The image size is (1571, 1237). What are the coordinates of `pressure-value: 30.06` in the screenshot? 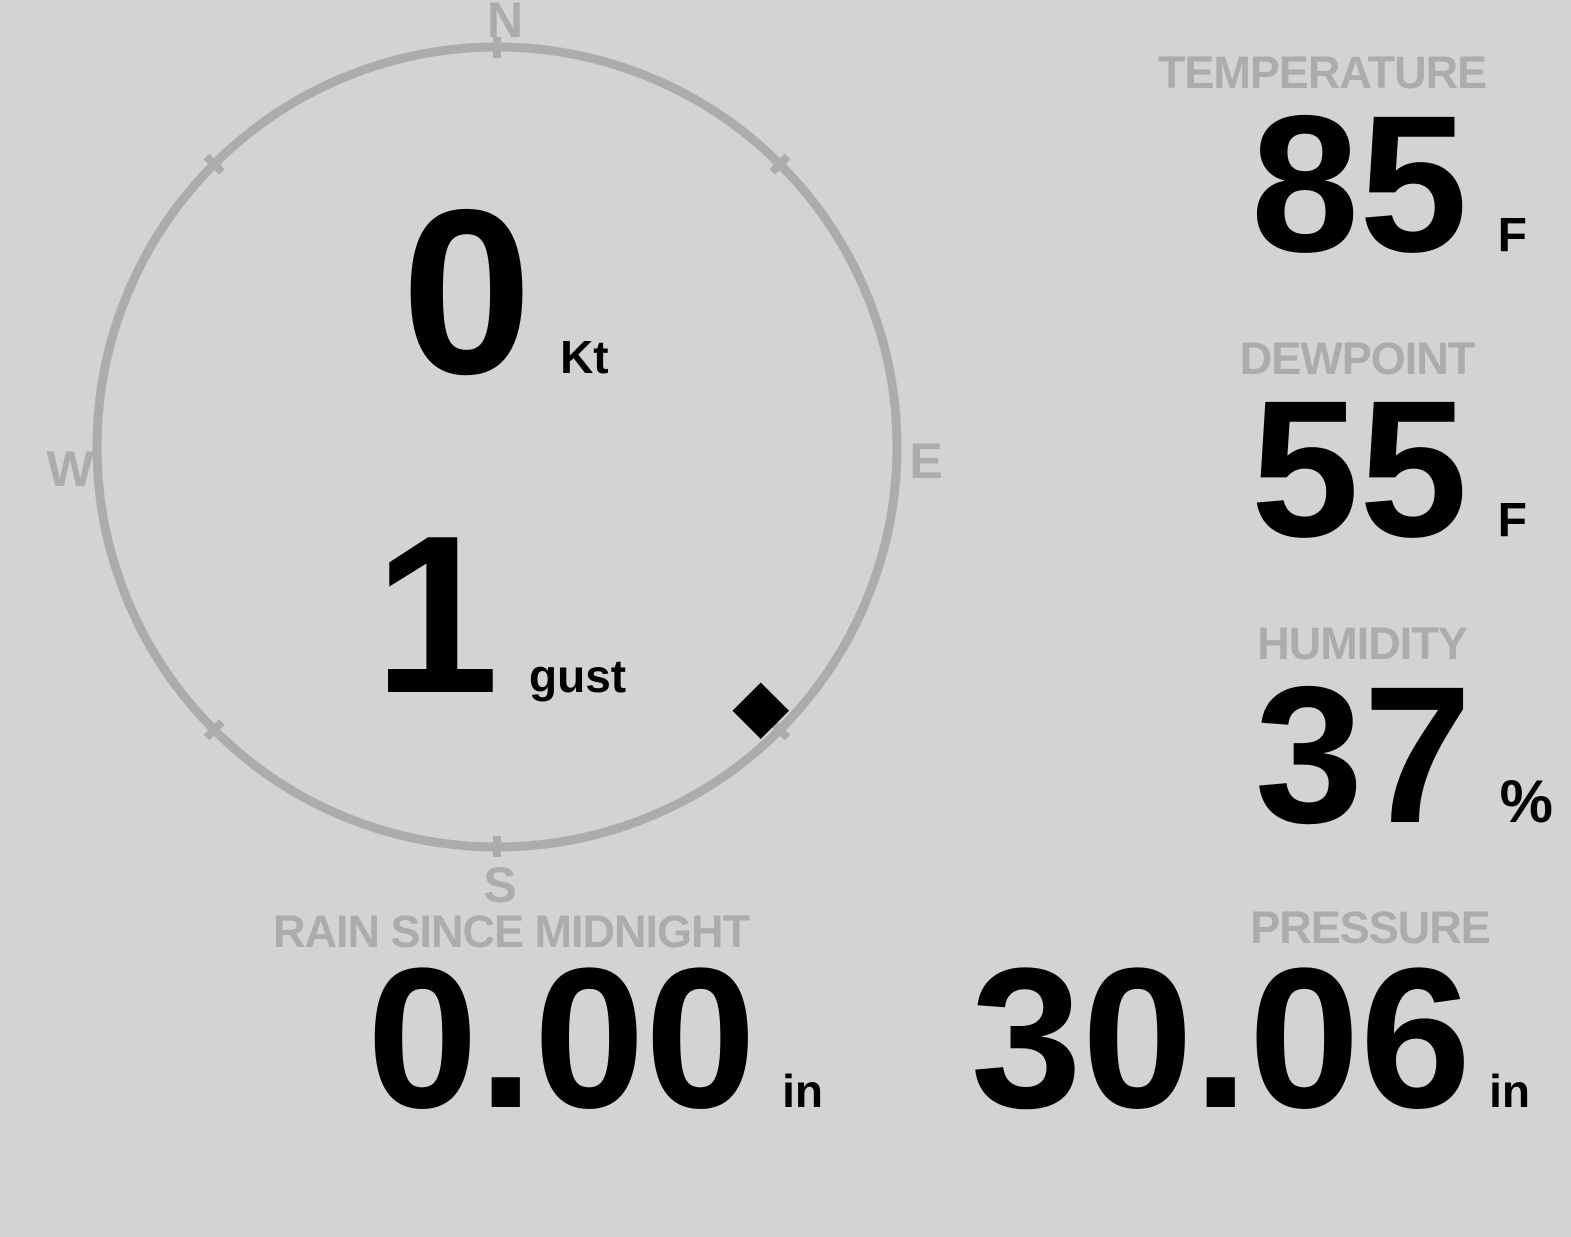 It's located at (1221, 1038).